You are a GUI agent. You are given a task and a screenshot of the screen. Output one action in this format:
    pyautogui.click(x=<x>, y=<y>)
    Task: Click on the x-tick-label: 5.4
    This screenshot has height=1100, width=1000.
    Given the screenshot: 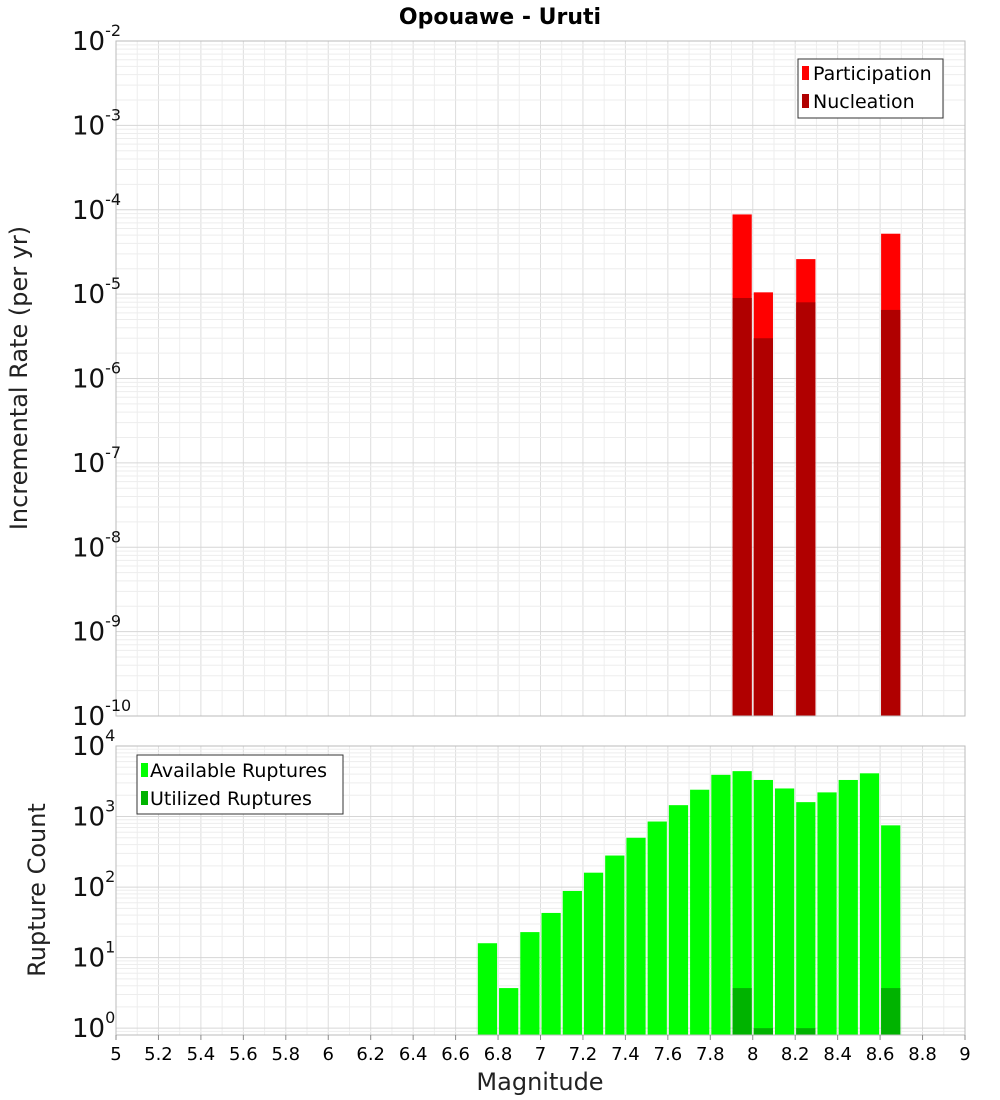 What is the action you would take?
    pyautogui.click(x=201, y=1054)
    